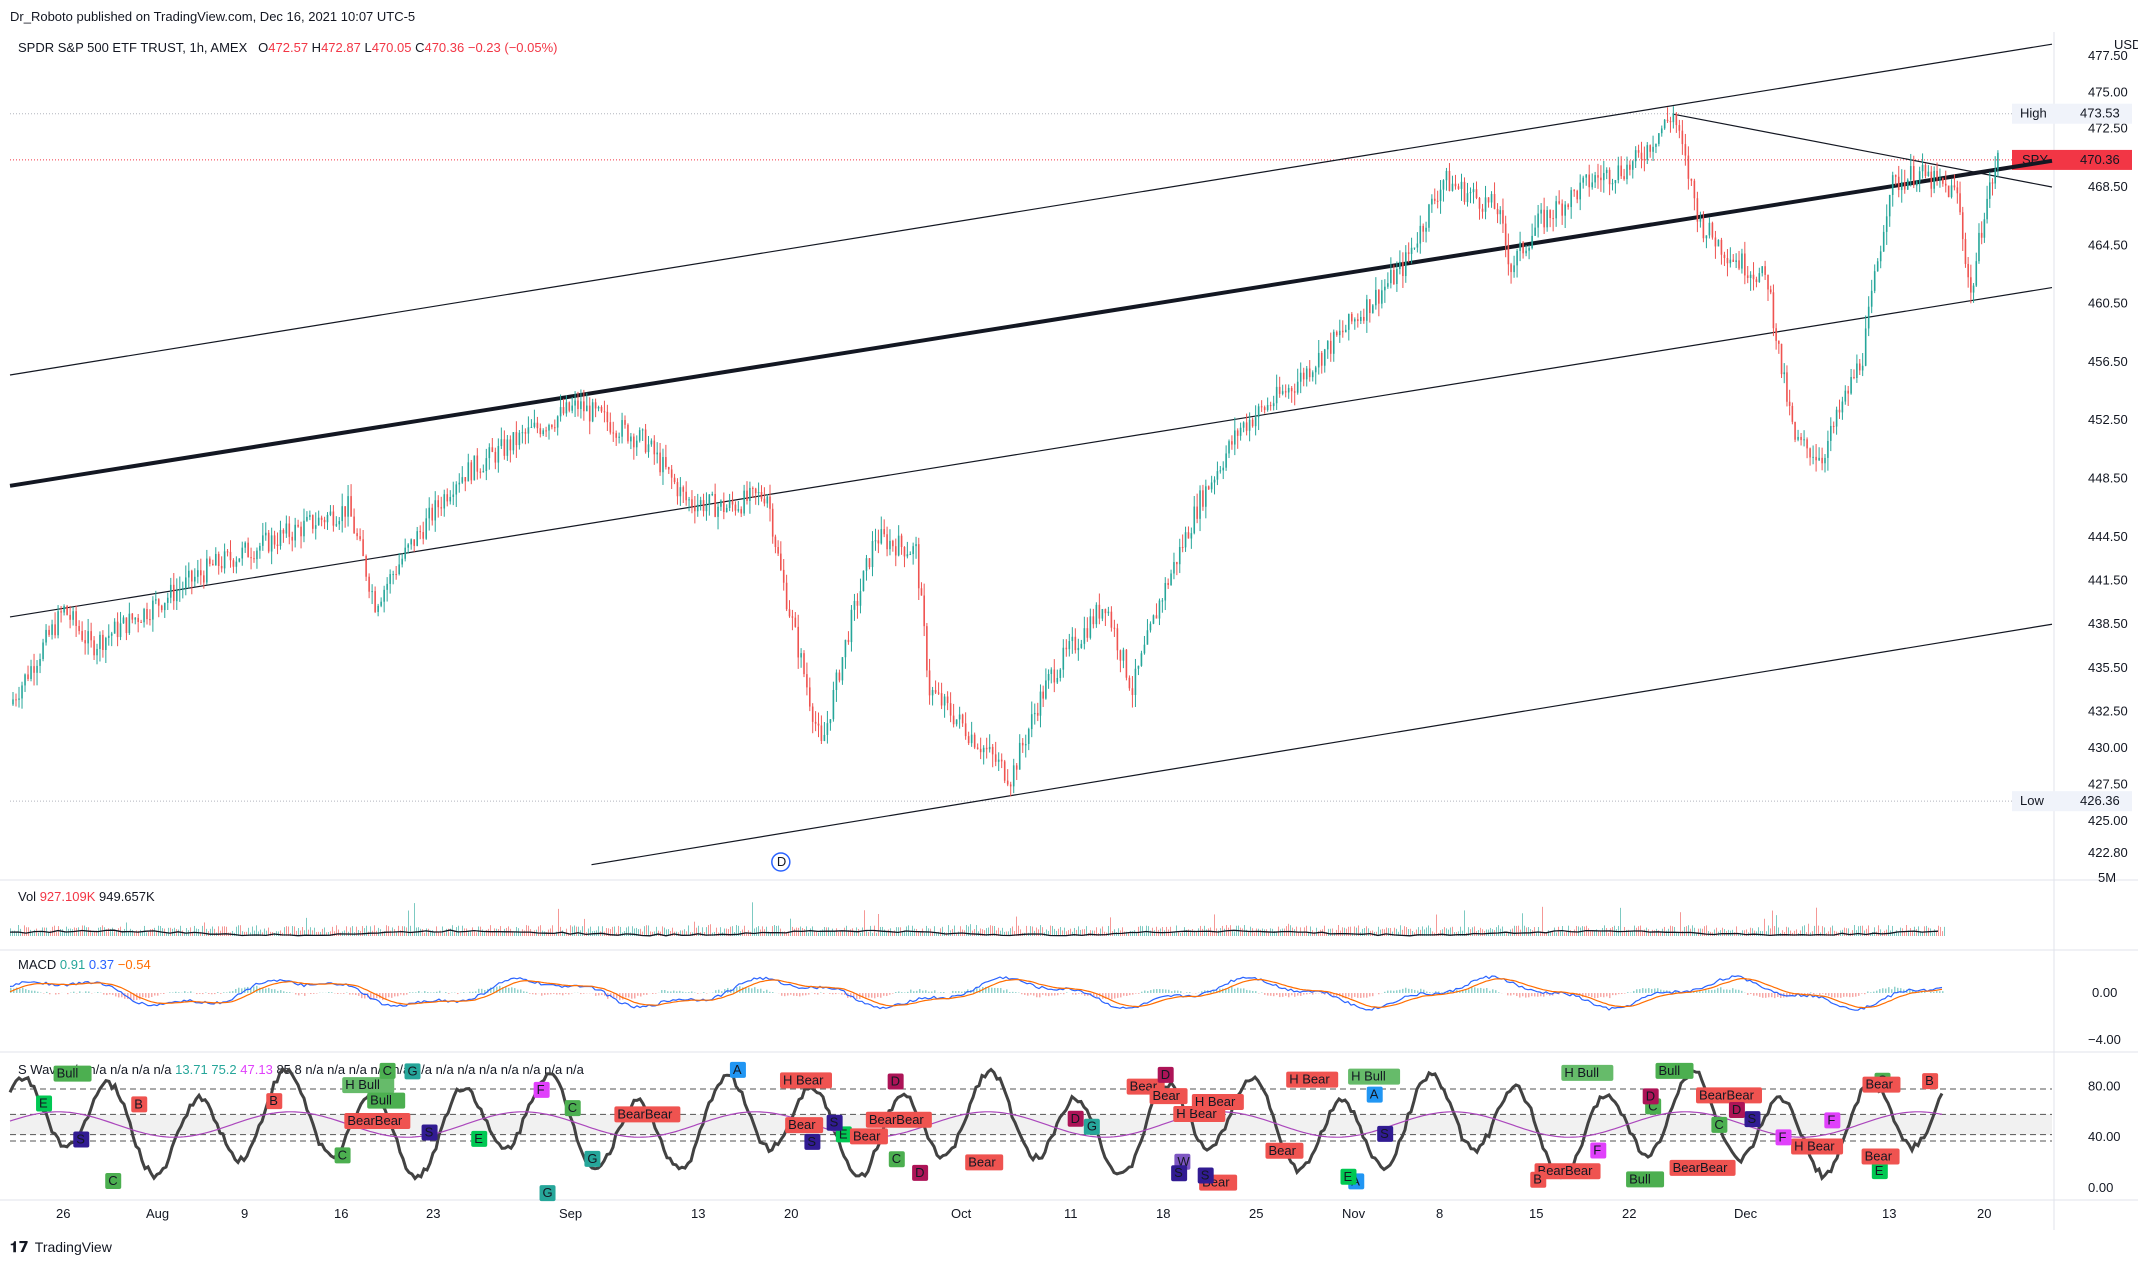  I want to click on wave-label: Bear, so click(1879, 1155).